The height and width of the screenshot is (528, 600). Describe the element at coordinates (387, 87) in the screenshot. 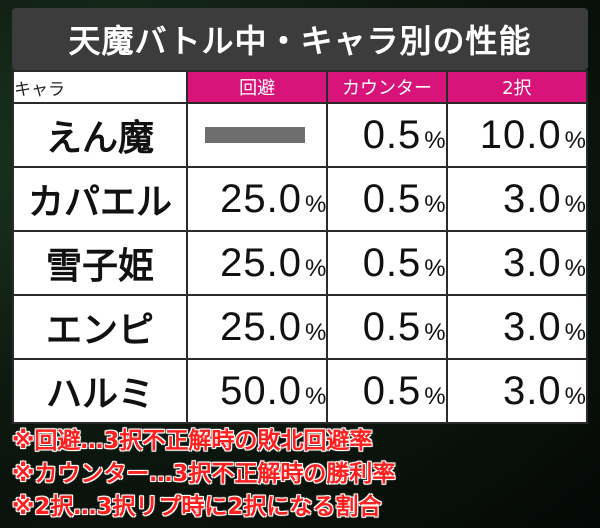

I see `header-counter: カウンター` at that location.